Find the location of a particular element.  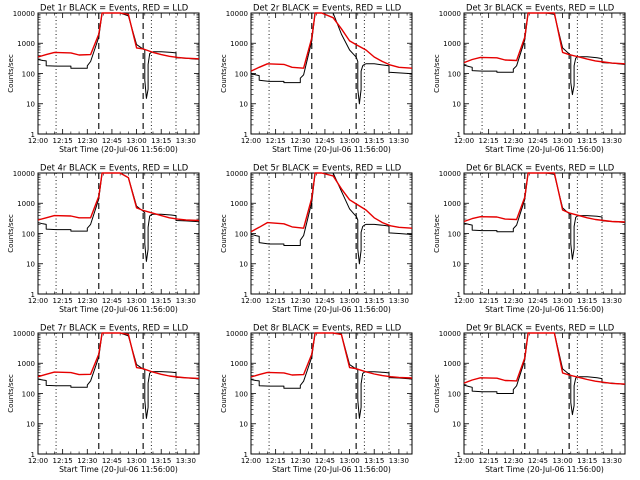

plot-title: Det 2r BLACK = Events, RED = LLD is located at coordinates (327, 8).